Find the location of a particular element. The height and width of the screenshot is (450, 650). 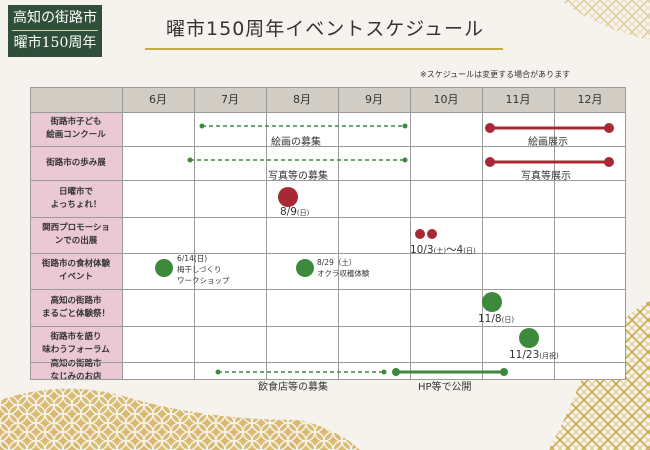

food2-marker is located at coordinates (305, 268).